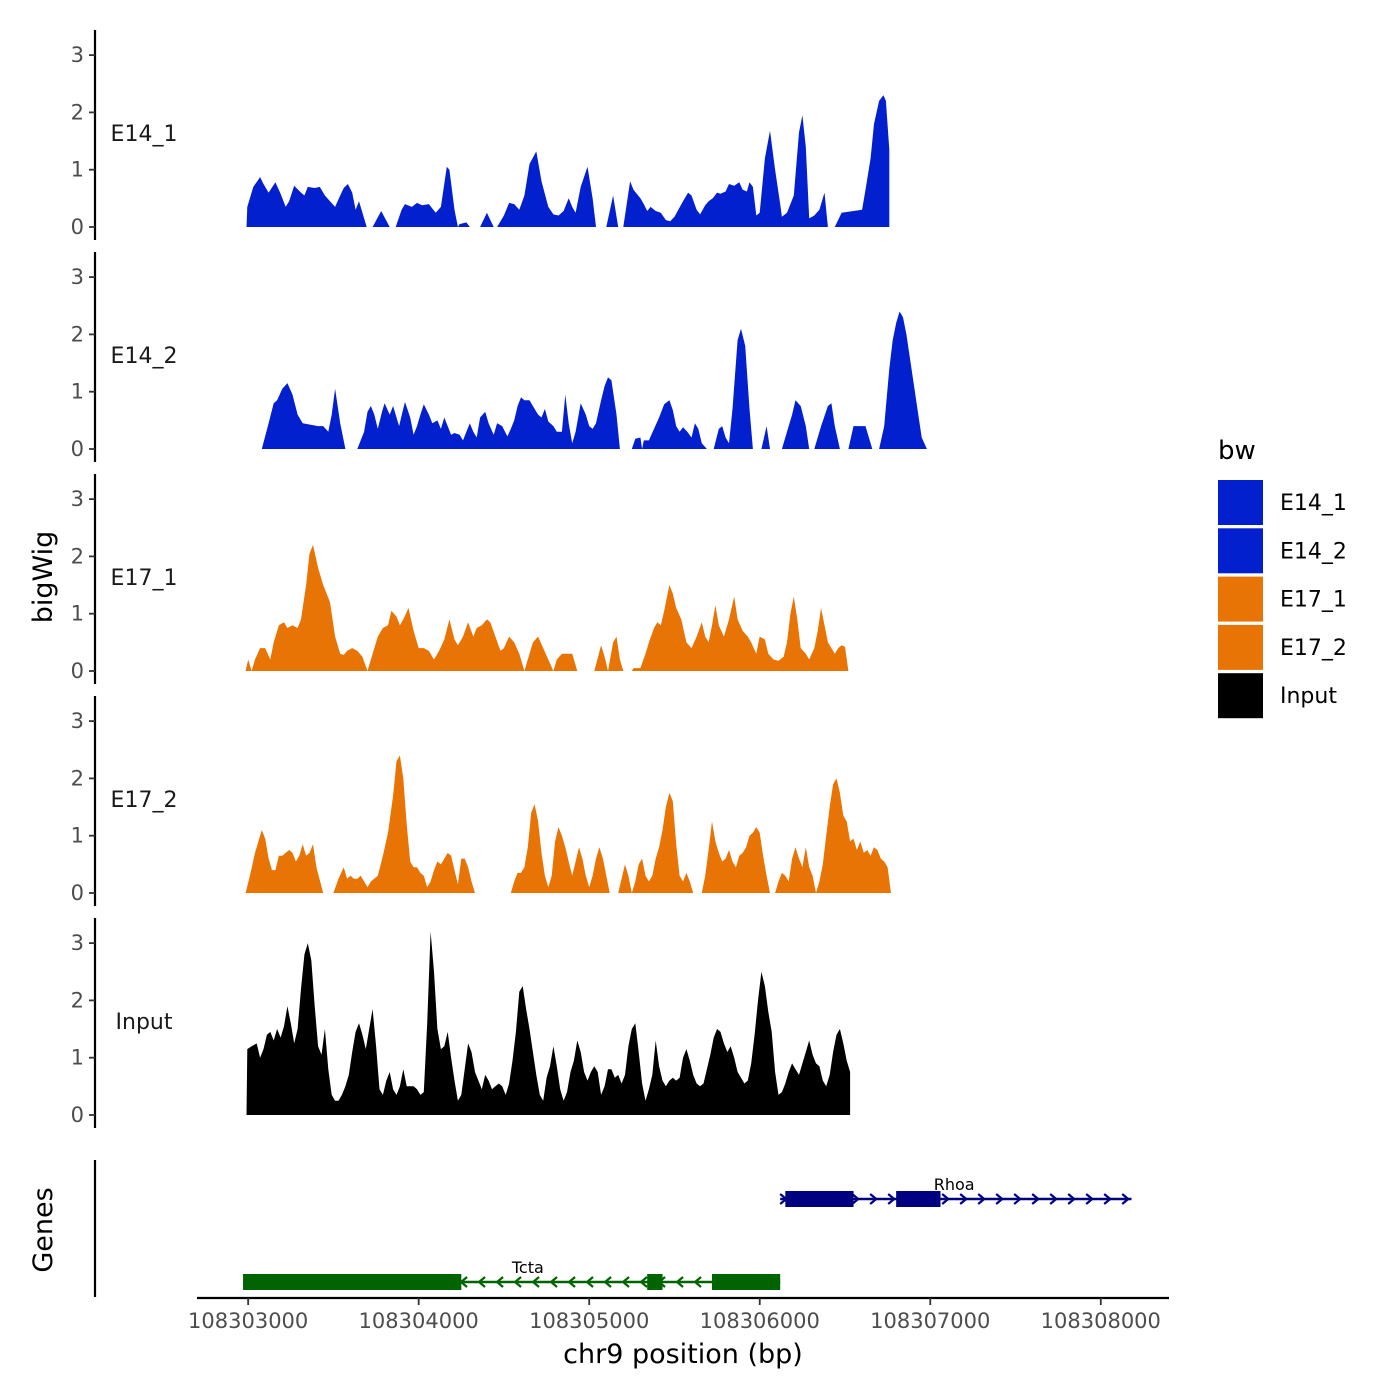 The width and height of the screenshot is (1400, 1400). What do you see at coordinates (144, 356) in the screenshot?
I see `track-label: E14_2` at bounding box center [144, 356].